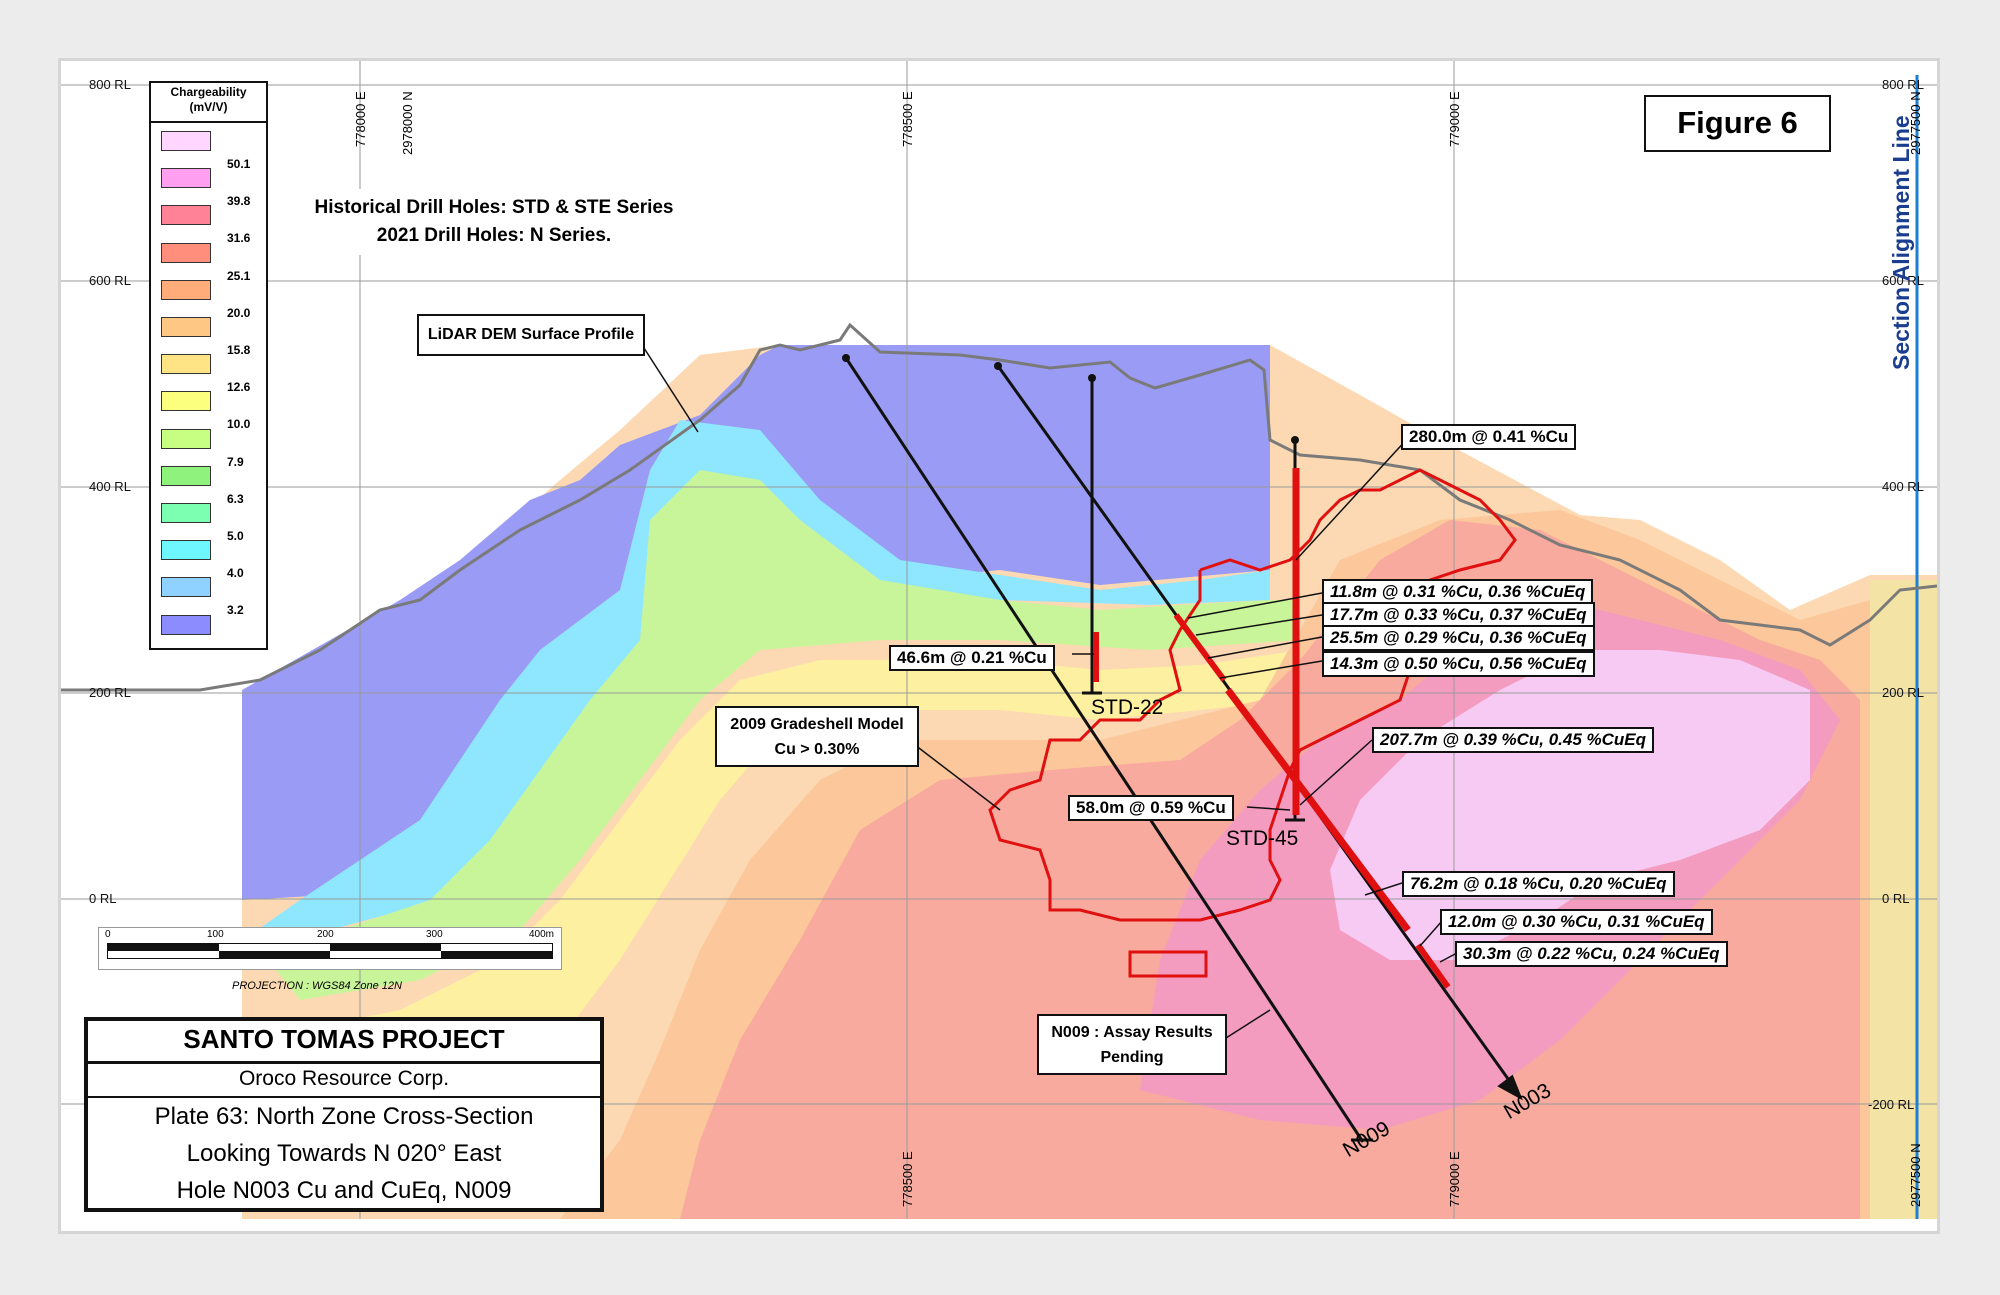  Describe the element at coordinates (235, 610) in the screenshot. I see `legend-value: 3.2` at that location.